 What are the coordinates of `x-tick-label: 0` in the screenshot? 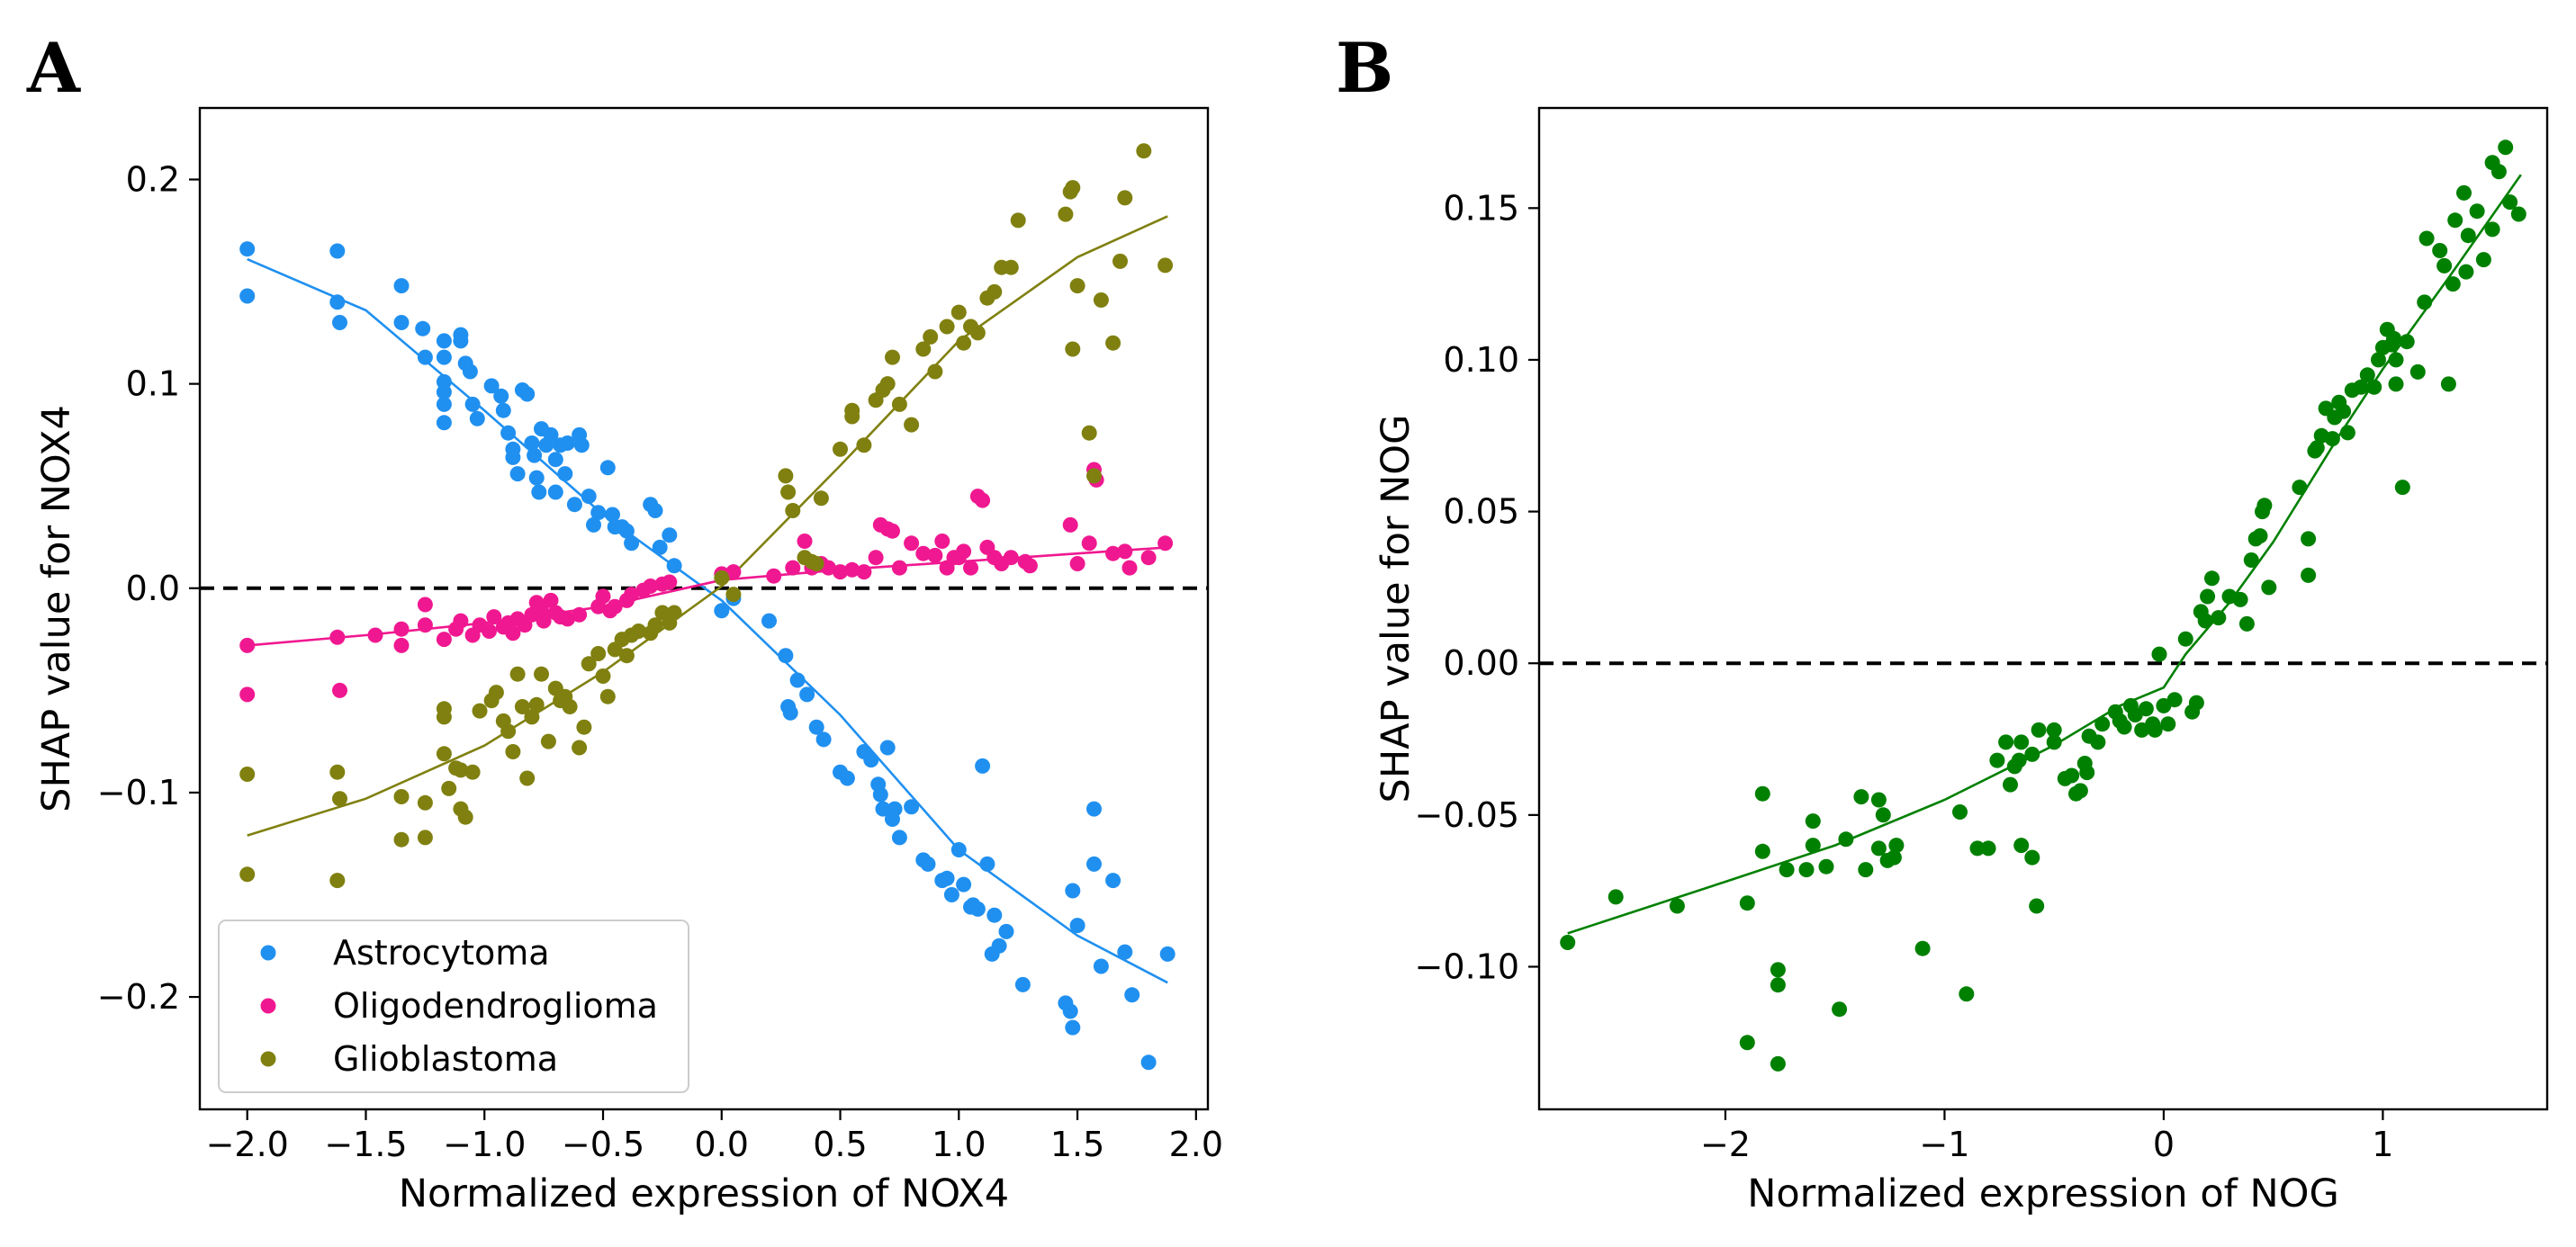 It's located at (2164, 1144).